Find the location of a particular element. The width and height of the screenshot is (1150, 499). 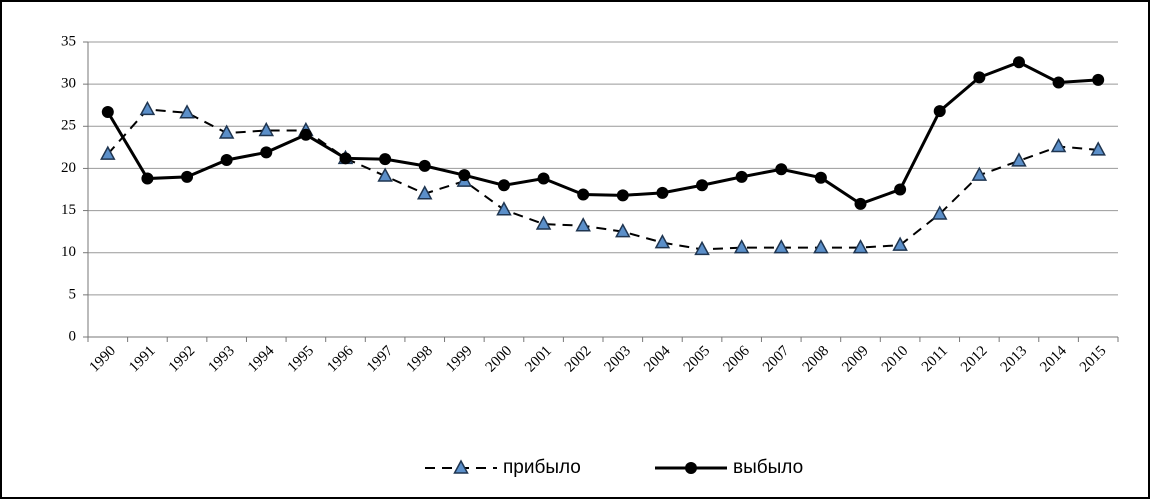

legend-item: прибыло is located at coordinates (503, 467).